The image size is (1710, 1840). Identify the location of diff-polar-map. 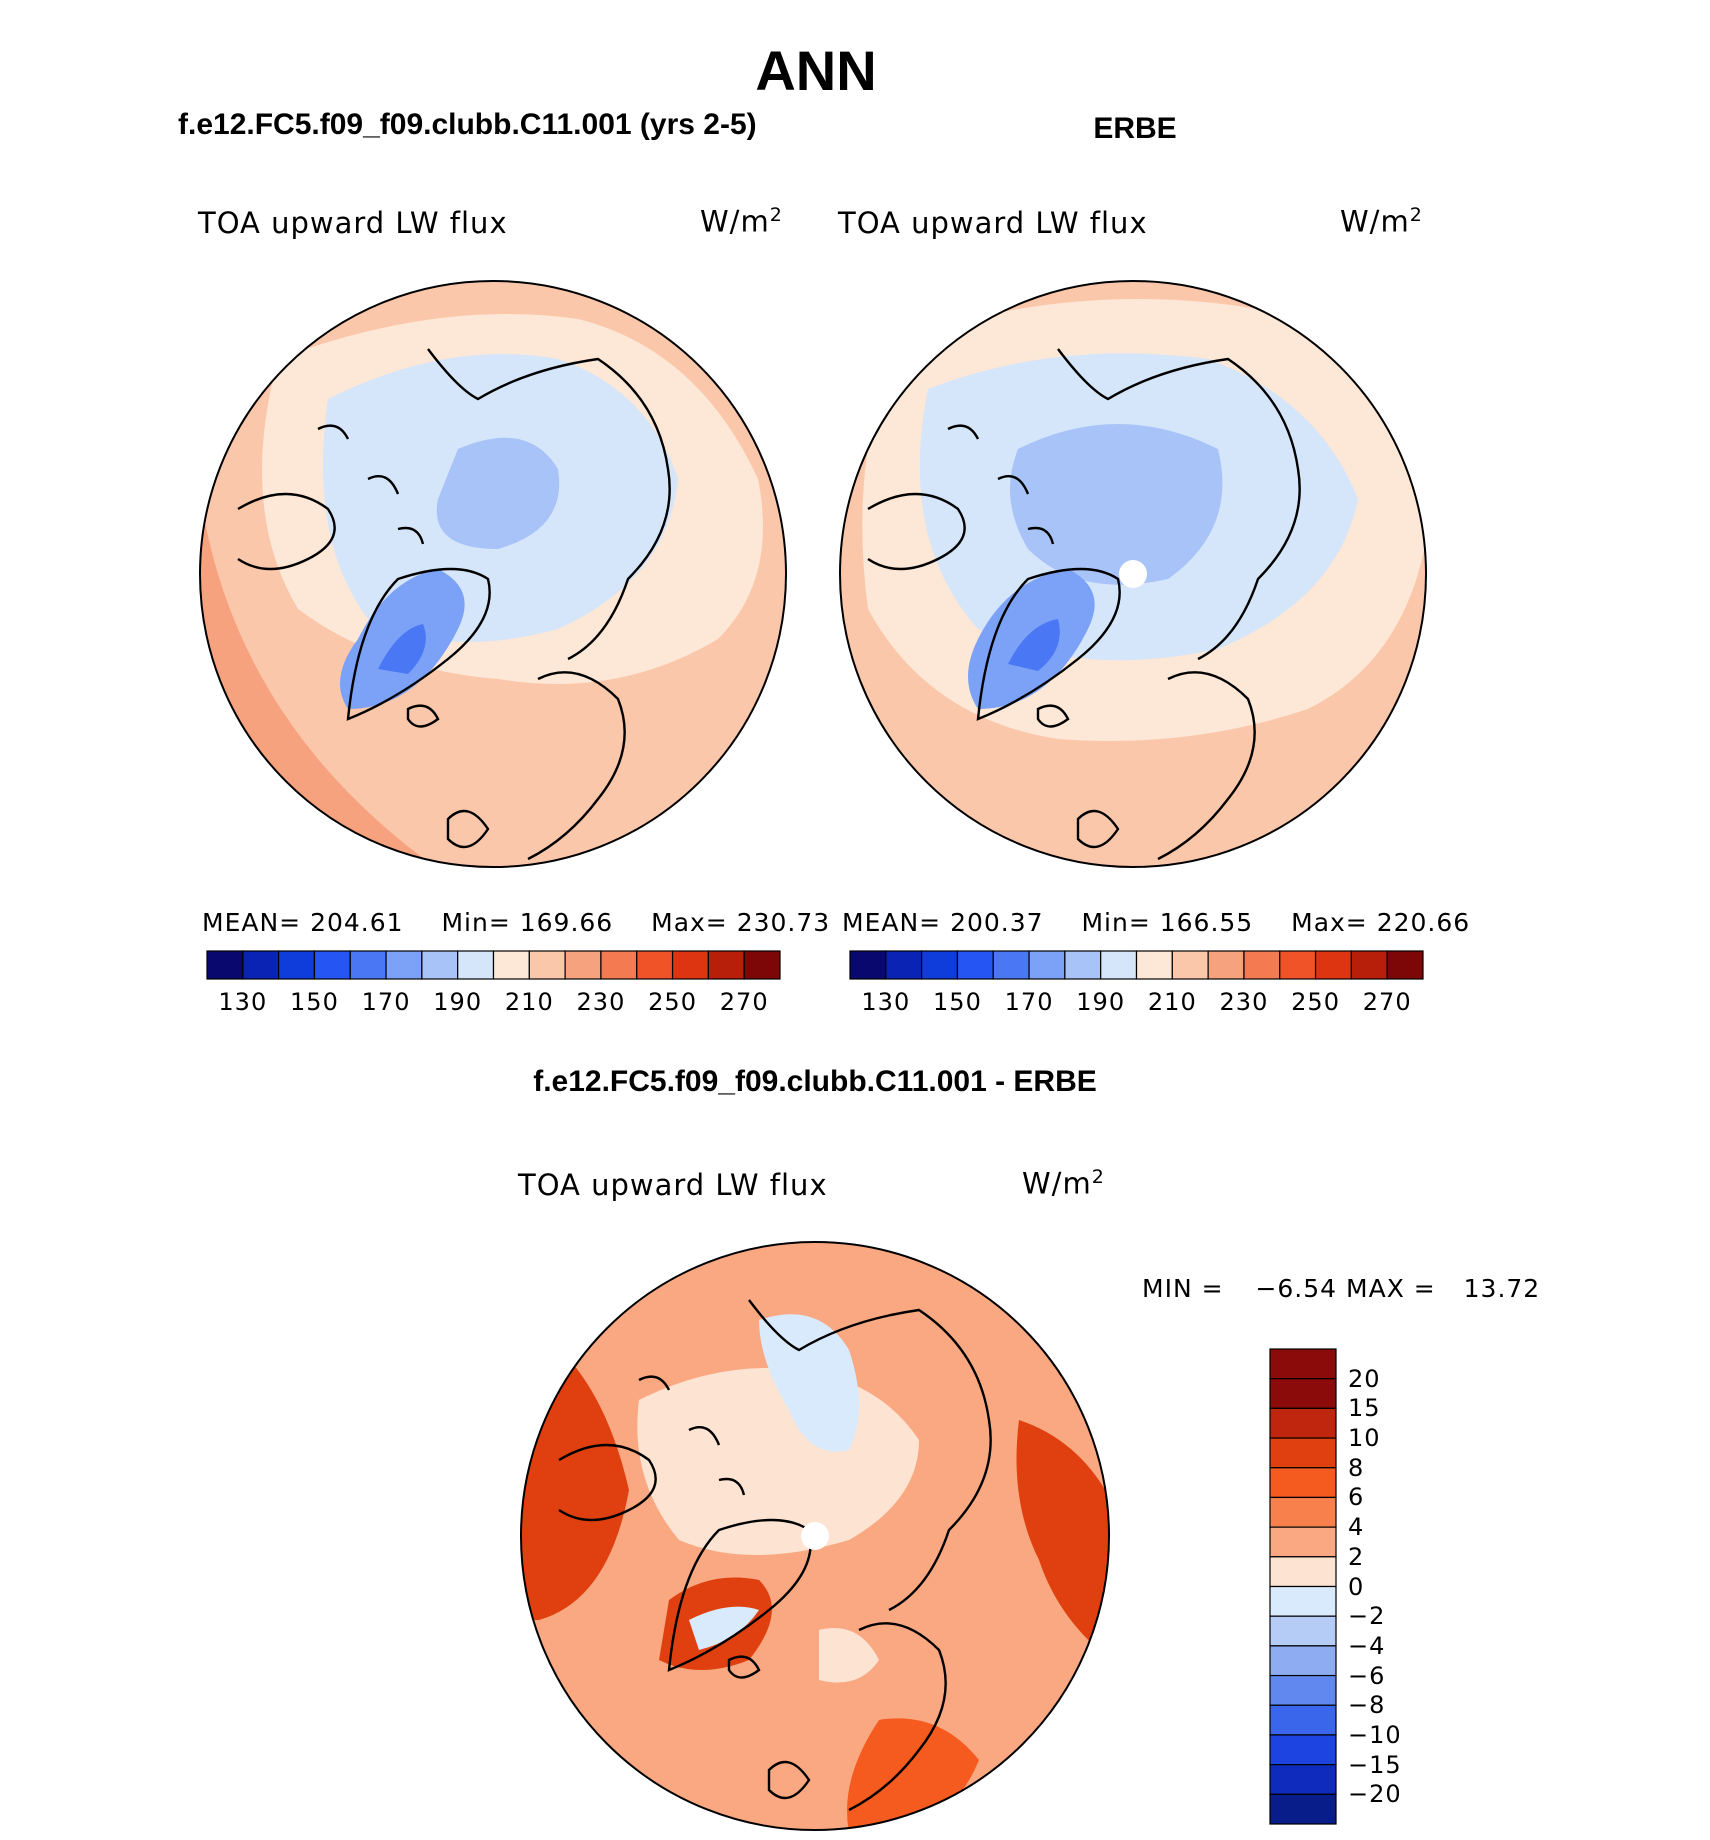
(815, 1536).